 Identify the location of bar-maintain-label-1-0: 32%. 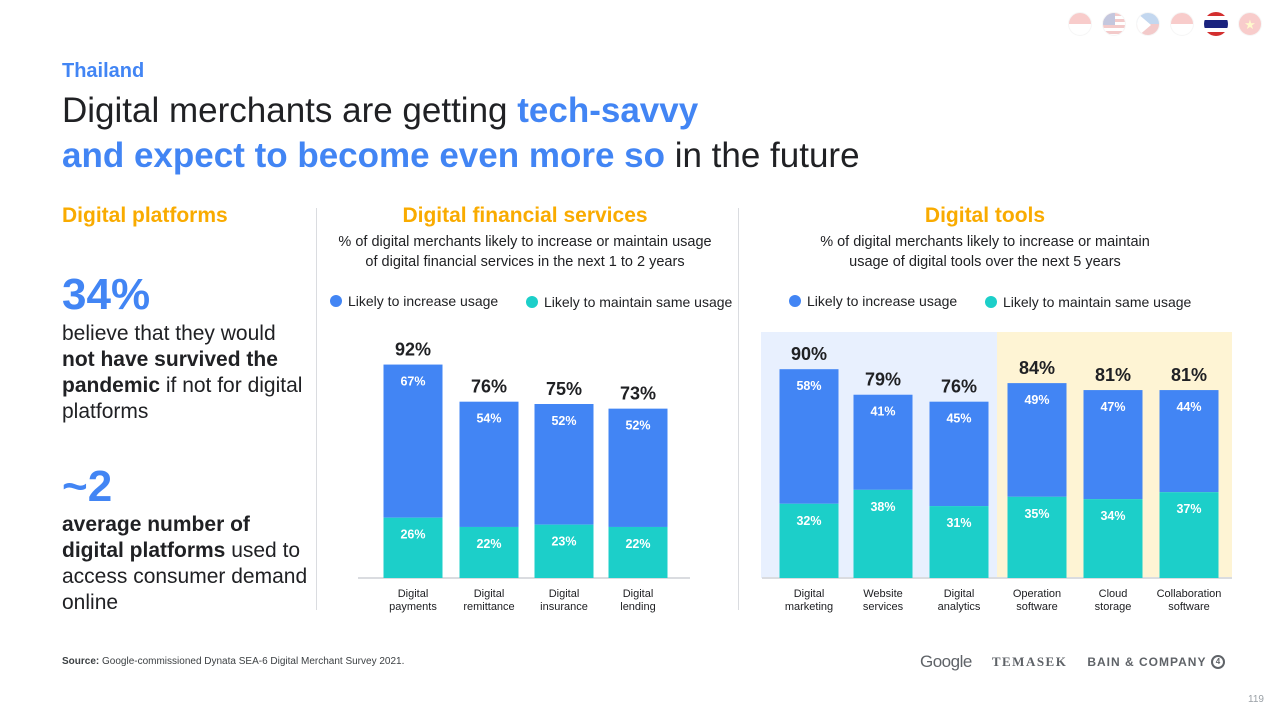
(808, 521).